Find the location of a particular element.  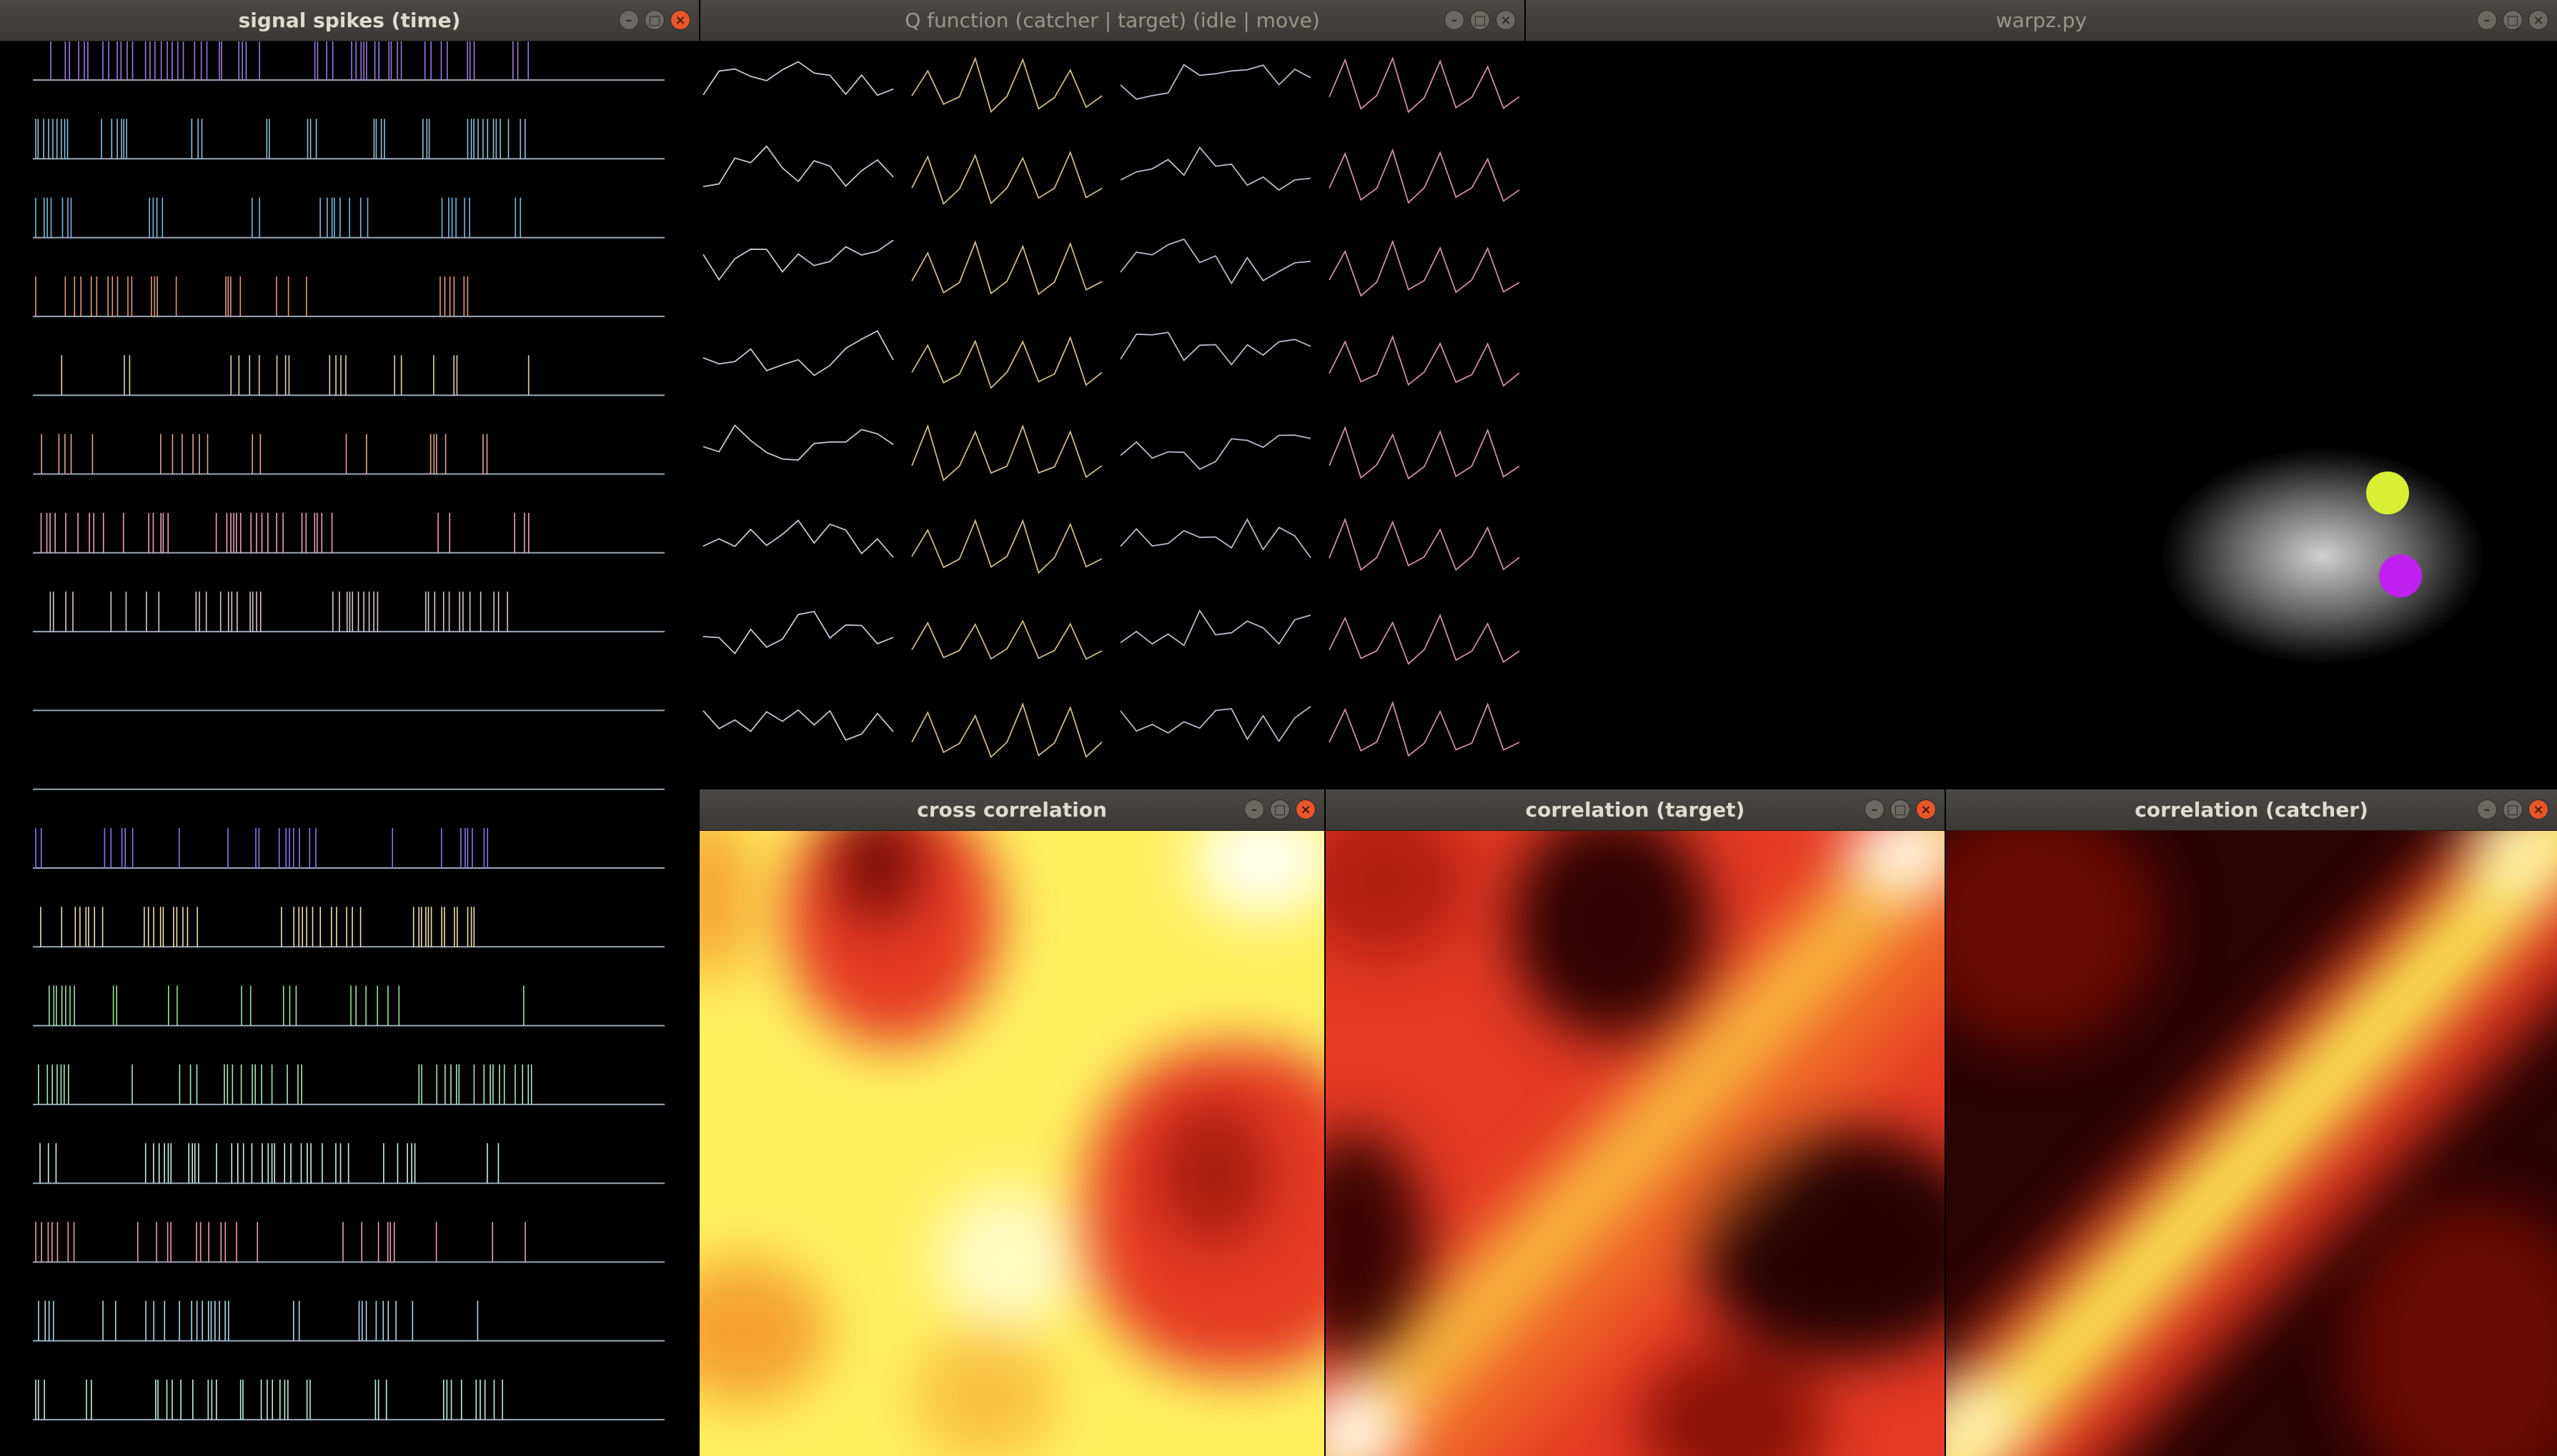

spikes-title: signal spikes (time) is located at coordinates (349, 20).